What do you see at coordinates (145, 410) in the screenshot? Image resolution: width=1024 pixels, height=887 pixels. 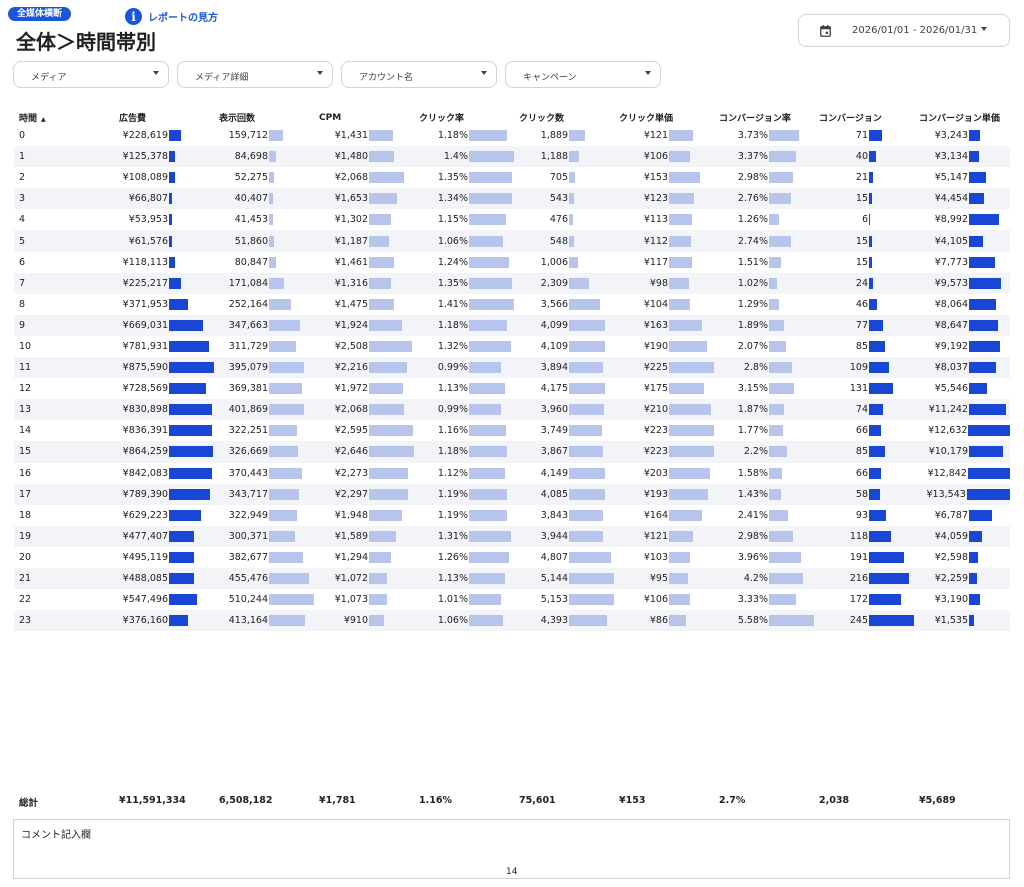 I see `cost-value: ¥830,898` at bounding box center [145, 410].